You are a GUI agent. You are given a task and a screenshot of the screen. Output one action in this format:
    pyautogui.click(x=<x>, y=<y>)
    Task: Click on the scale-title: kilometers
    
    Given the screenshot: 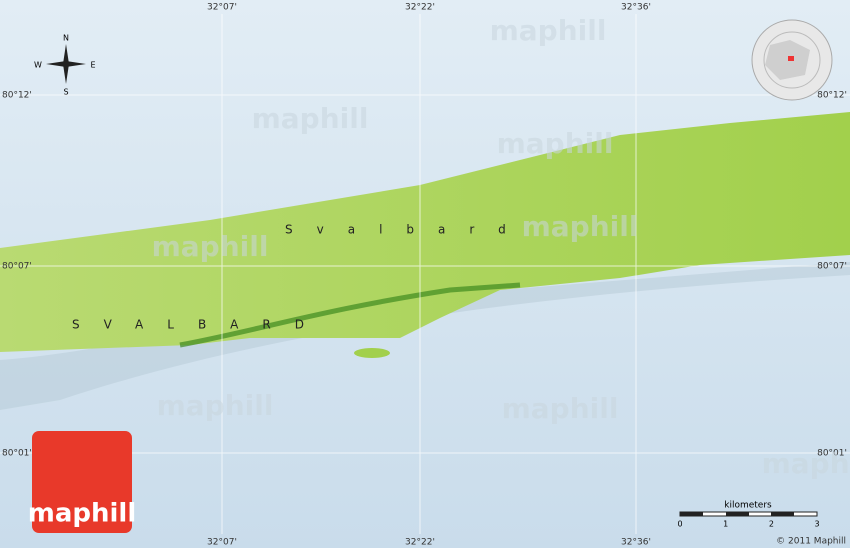 What is the action you would take?
    pyautogui.click(x=748, y=506)
    